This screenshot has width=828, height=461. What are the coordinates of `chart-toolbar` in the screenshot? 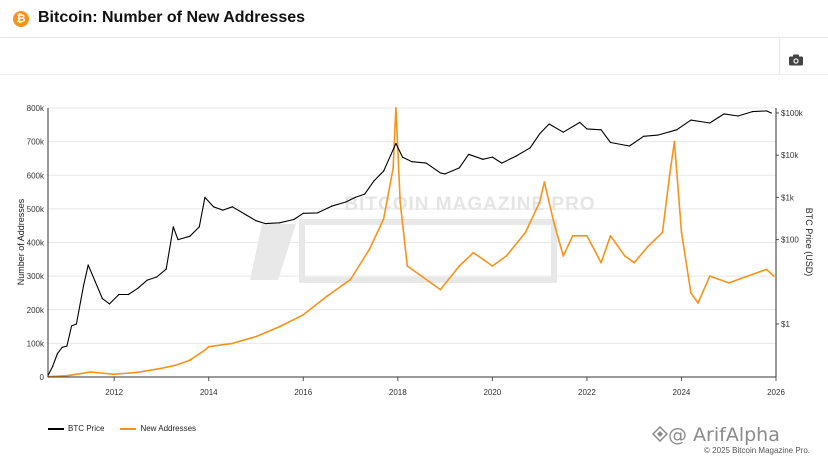 It's located at (414, 56).